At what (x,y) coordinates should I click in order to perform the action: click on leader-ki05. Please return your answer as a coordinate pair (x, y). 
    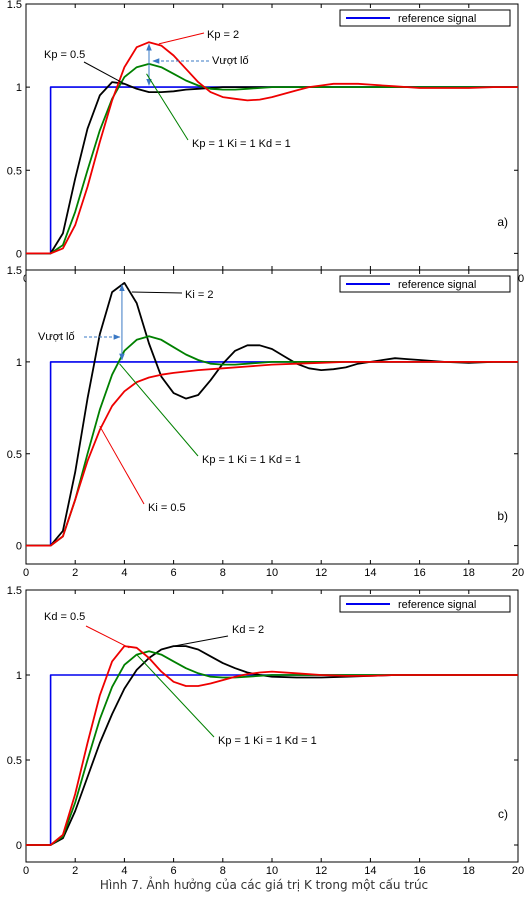
    Looking at the image, I should click on (122, 465).